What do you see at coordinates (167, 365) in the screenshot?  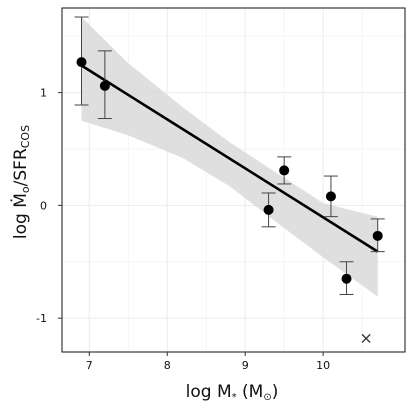 I see `x-tick-label: 8` at bounding box center [167, 365].